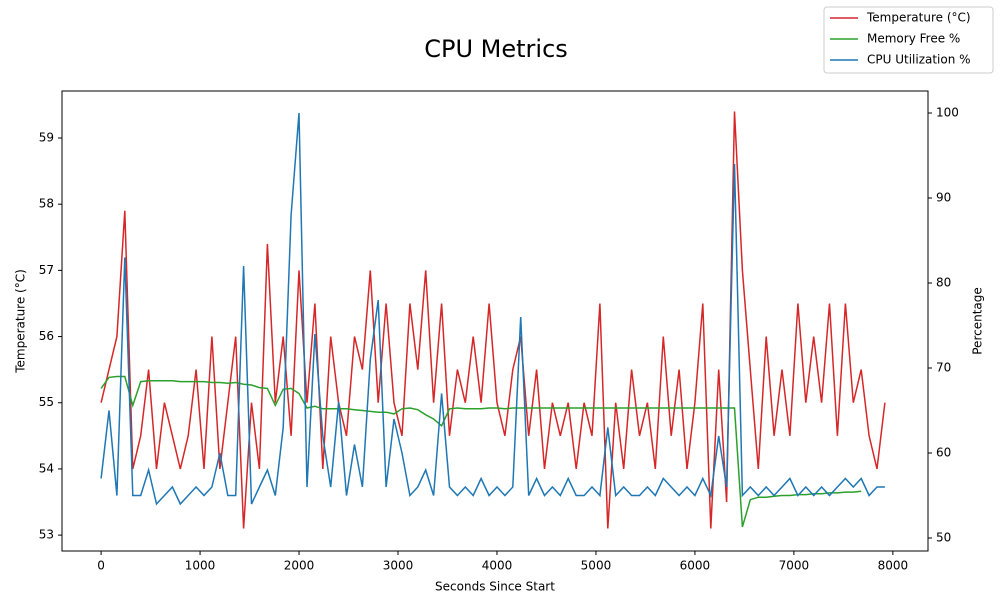 Image resolution: width=1000 pixels, height=610 pixels. I want to click on y2-tick-label: 60, so click(943, 452).